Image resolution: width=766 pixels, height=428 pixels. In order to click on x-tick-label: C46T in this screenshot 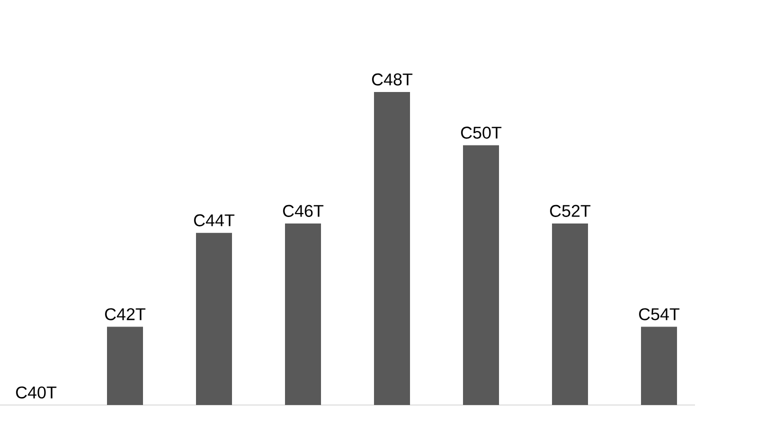, I will do `click(303, 210)`.